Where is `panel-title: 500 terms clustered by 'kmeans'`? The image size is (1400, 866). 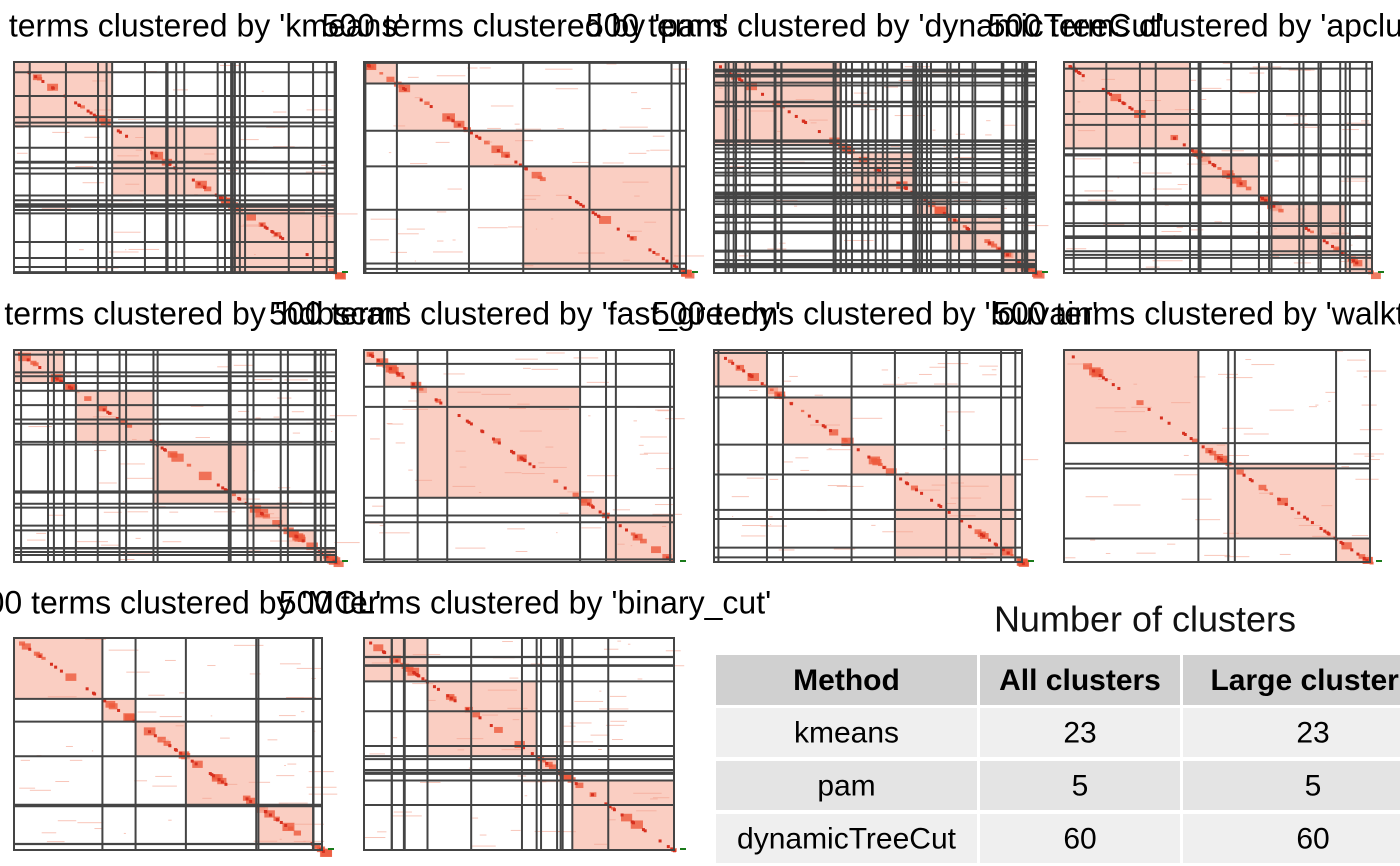
panel-title: 500 terms clustered by 'kmeans' is located at coordinates (201, 25).